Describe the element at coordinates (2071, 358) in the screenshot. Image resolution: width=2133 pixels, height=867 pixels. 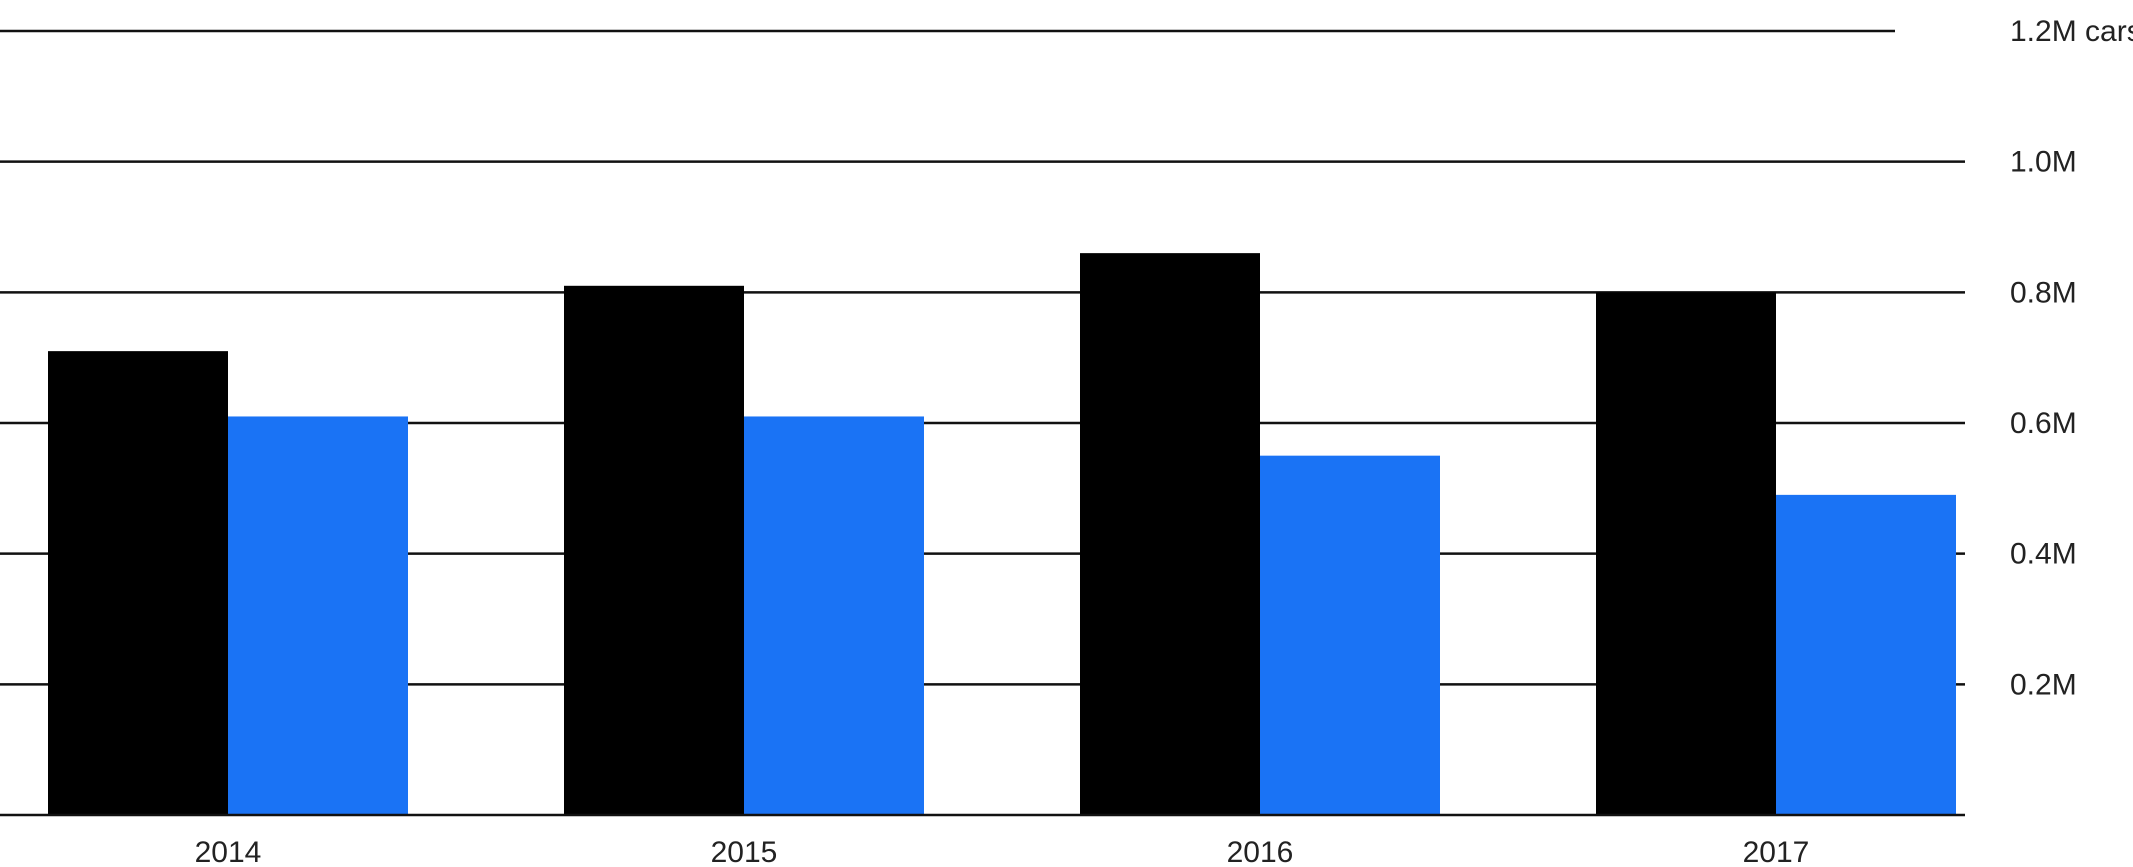
I see `y-axis-tick-labels: 0.2M 0.4M 0.6M 0.8M 1.0M 1.2M cars` at that location.